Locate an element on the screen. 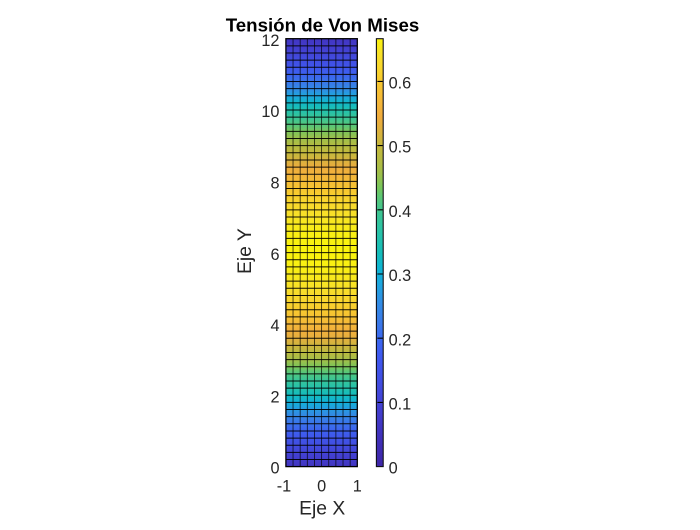 This screenshot has height=530, width=700. svg-text: Eje Y is located at coordinates (245, 251).